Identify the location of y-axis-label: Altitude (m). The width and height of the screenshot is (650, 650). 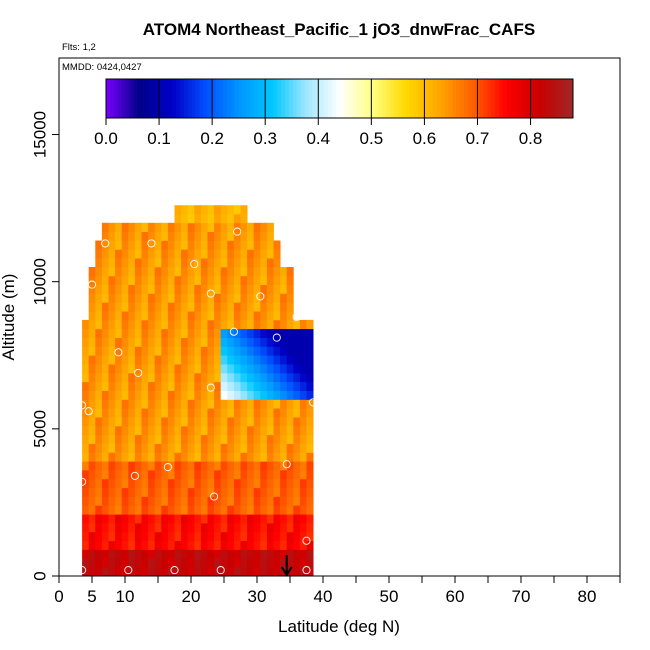
(9, 317).